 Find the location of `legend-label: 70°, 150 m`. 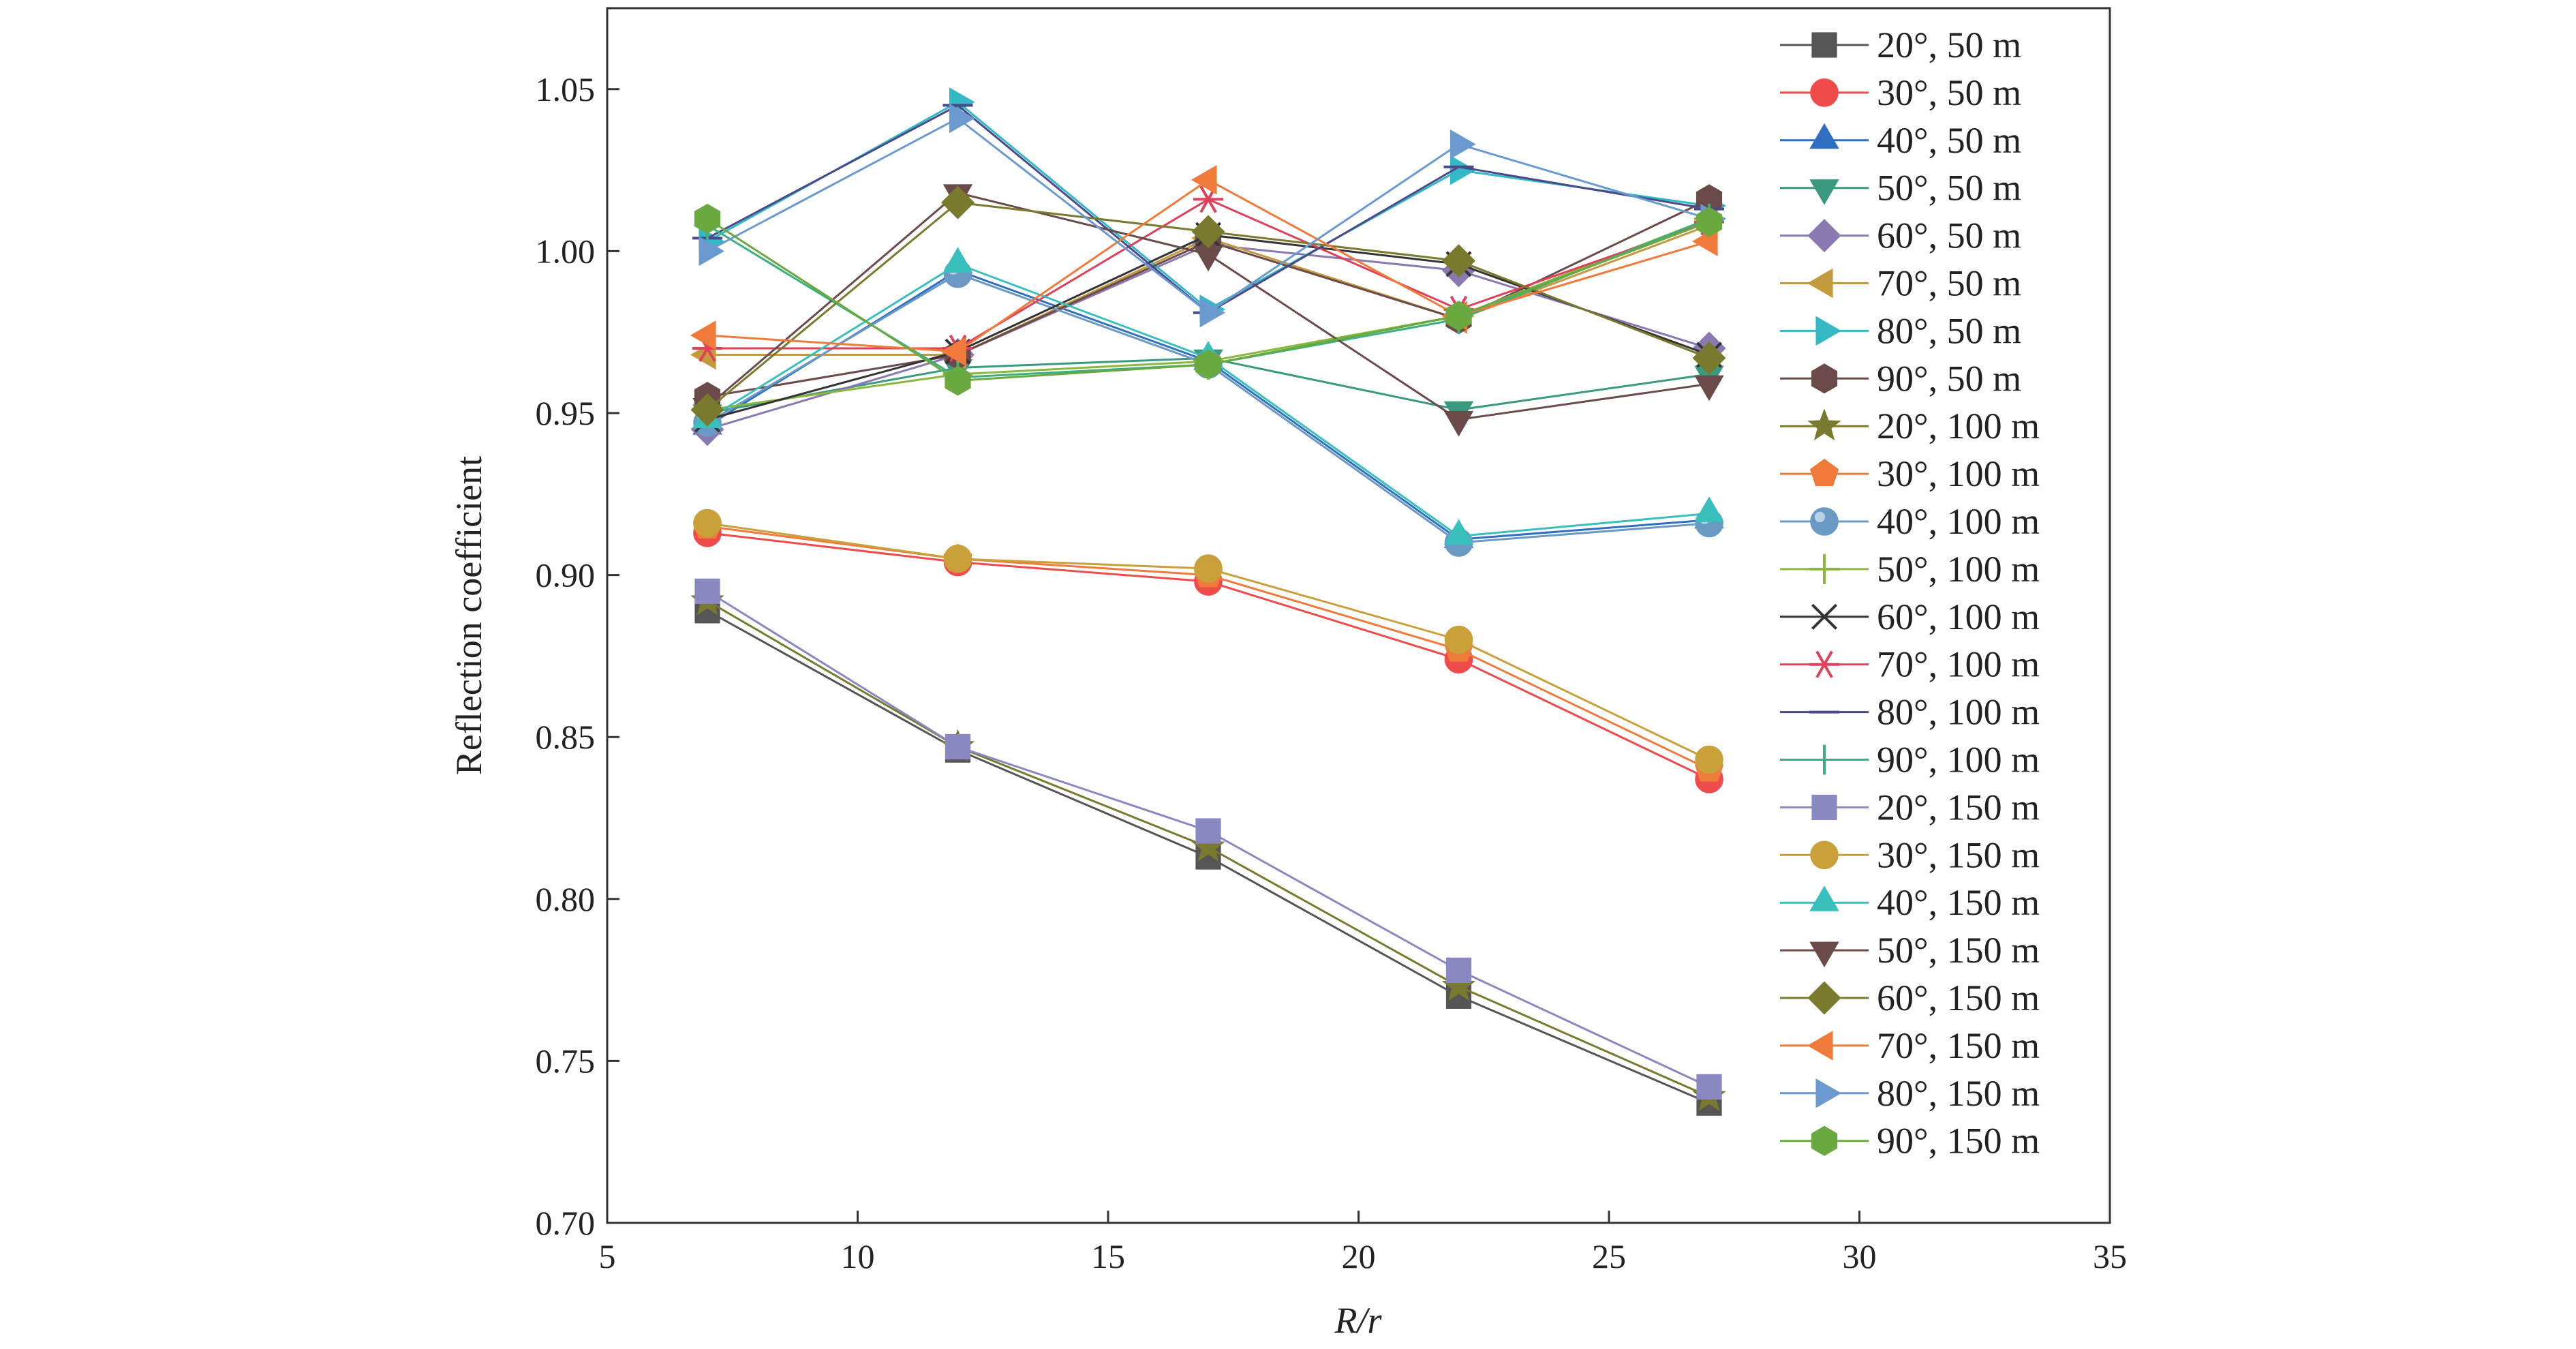

legend-label: 70°, 150 m is located at coordinates (1958, 1045).